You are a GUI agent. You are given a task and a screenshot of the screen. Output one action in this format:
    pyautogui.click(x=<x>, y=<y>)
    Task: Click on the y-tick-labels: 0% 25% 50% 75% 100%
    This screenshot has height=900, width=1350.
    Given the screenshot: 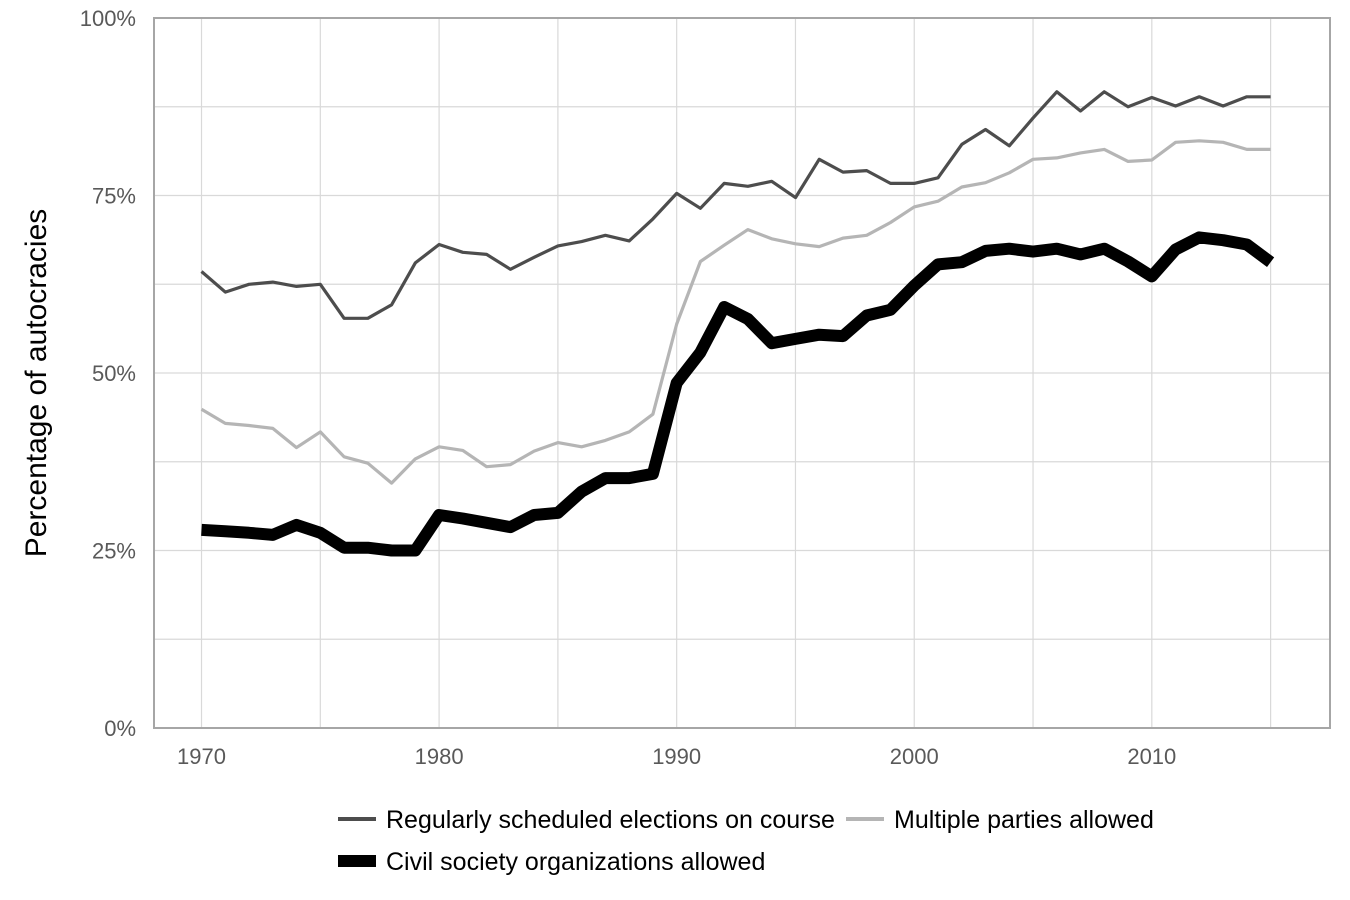 What is the action you would take?
    pyautogui.click(x=108, y=373)
    